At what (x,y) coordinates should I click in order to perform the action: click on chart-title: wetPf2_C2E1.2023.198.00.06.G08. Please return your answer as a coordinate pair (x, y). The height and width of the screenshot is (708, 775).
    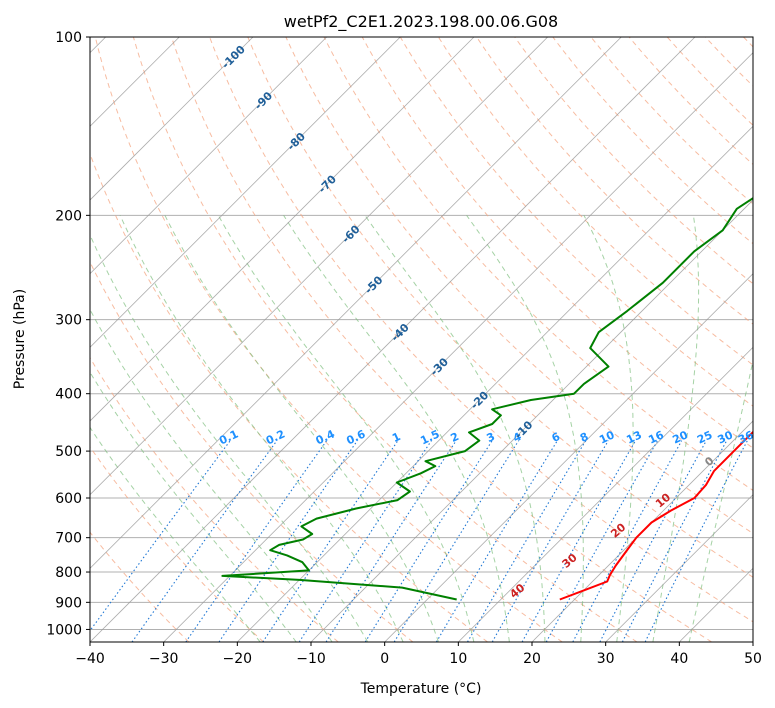
    Looking at the image, I should click on (421, 22).